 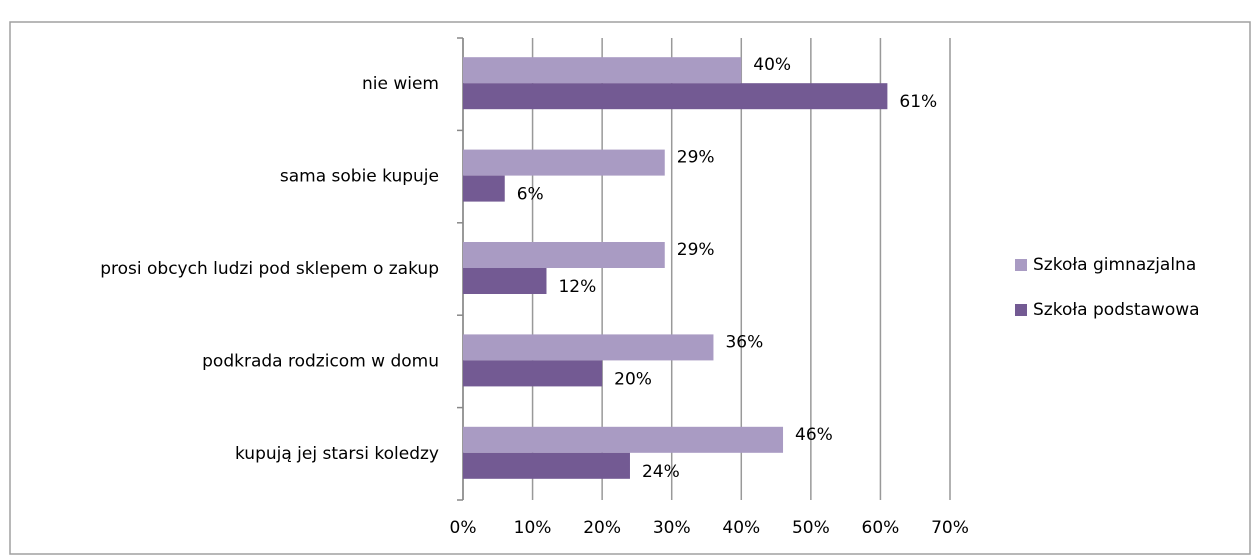 I want to click on x-tick-label: 50%, so click(x=811, y=528).